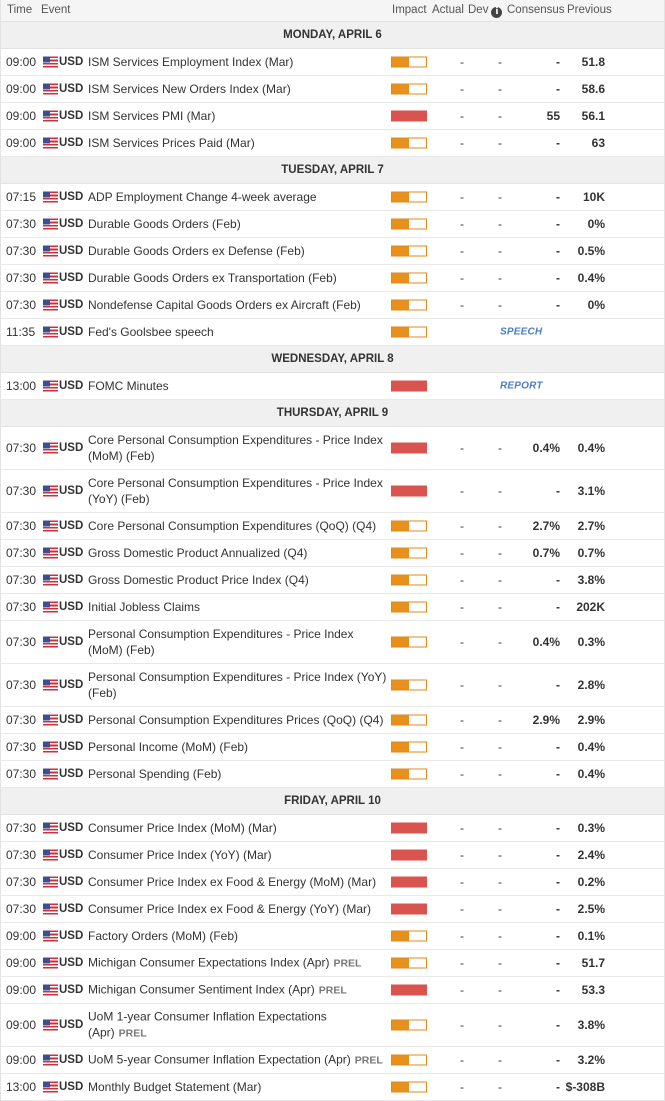  What do you see at coordinates (238, 774) in the screenshot?
I see `event-name: Personal Spending (Feb)` at bounding box center [238, 774].